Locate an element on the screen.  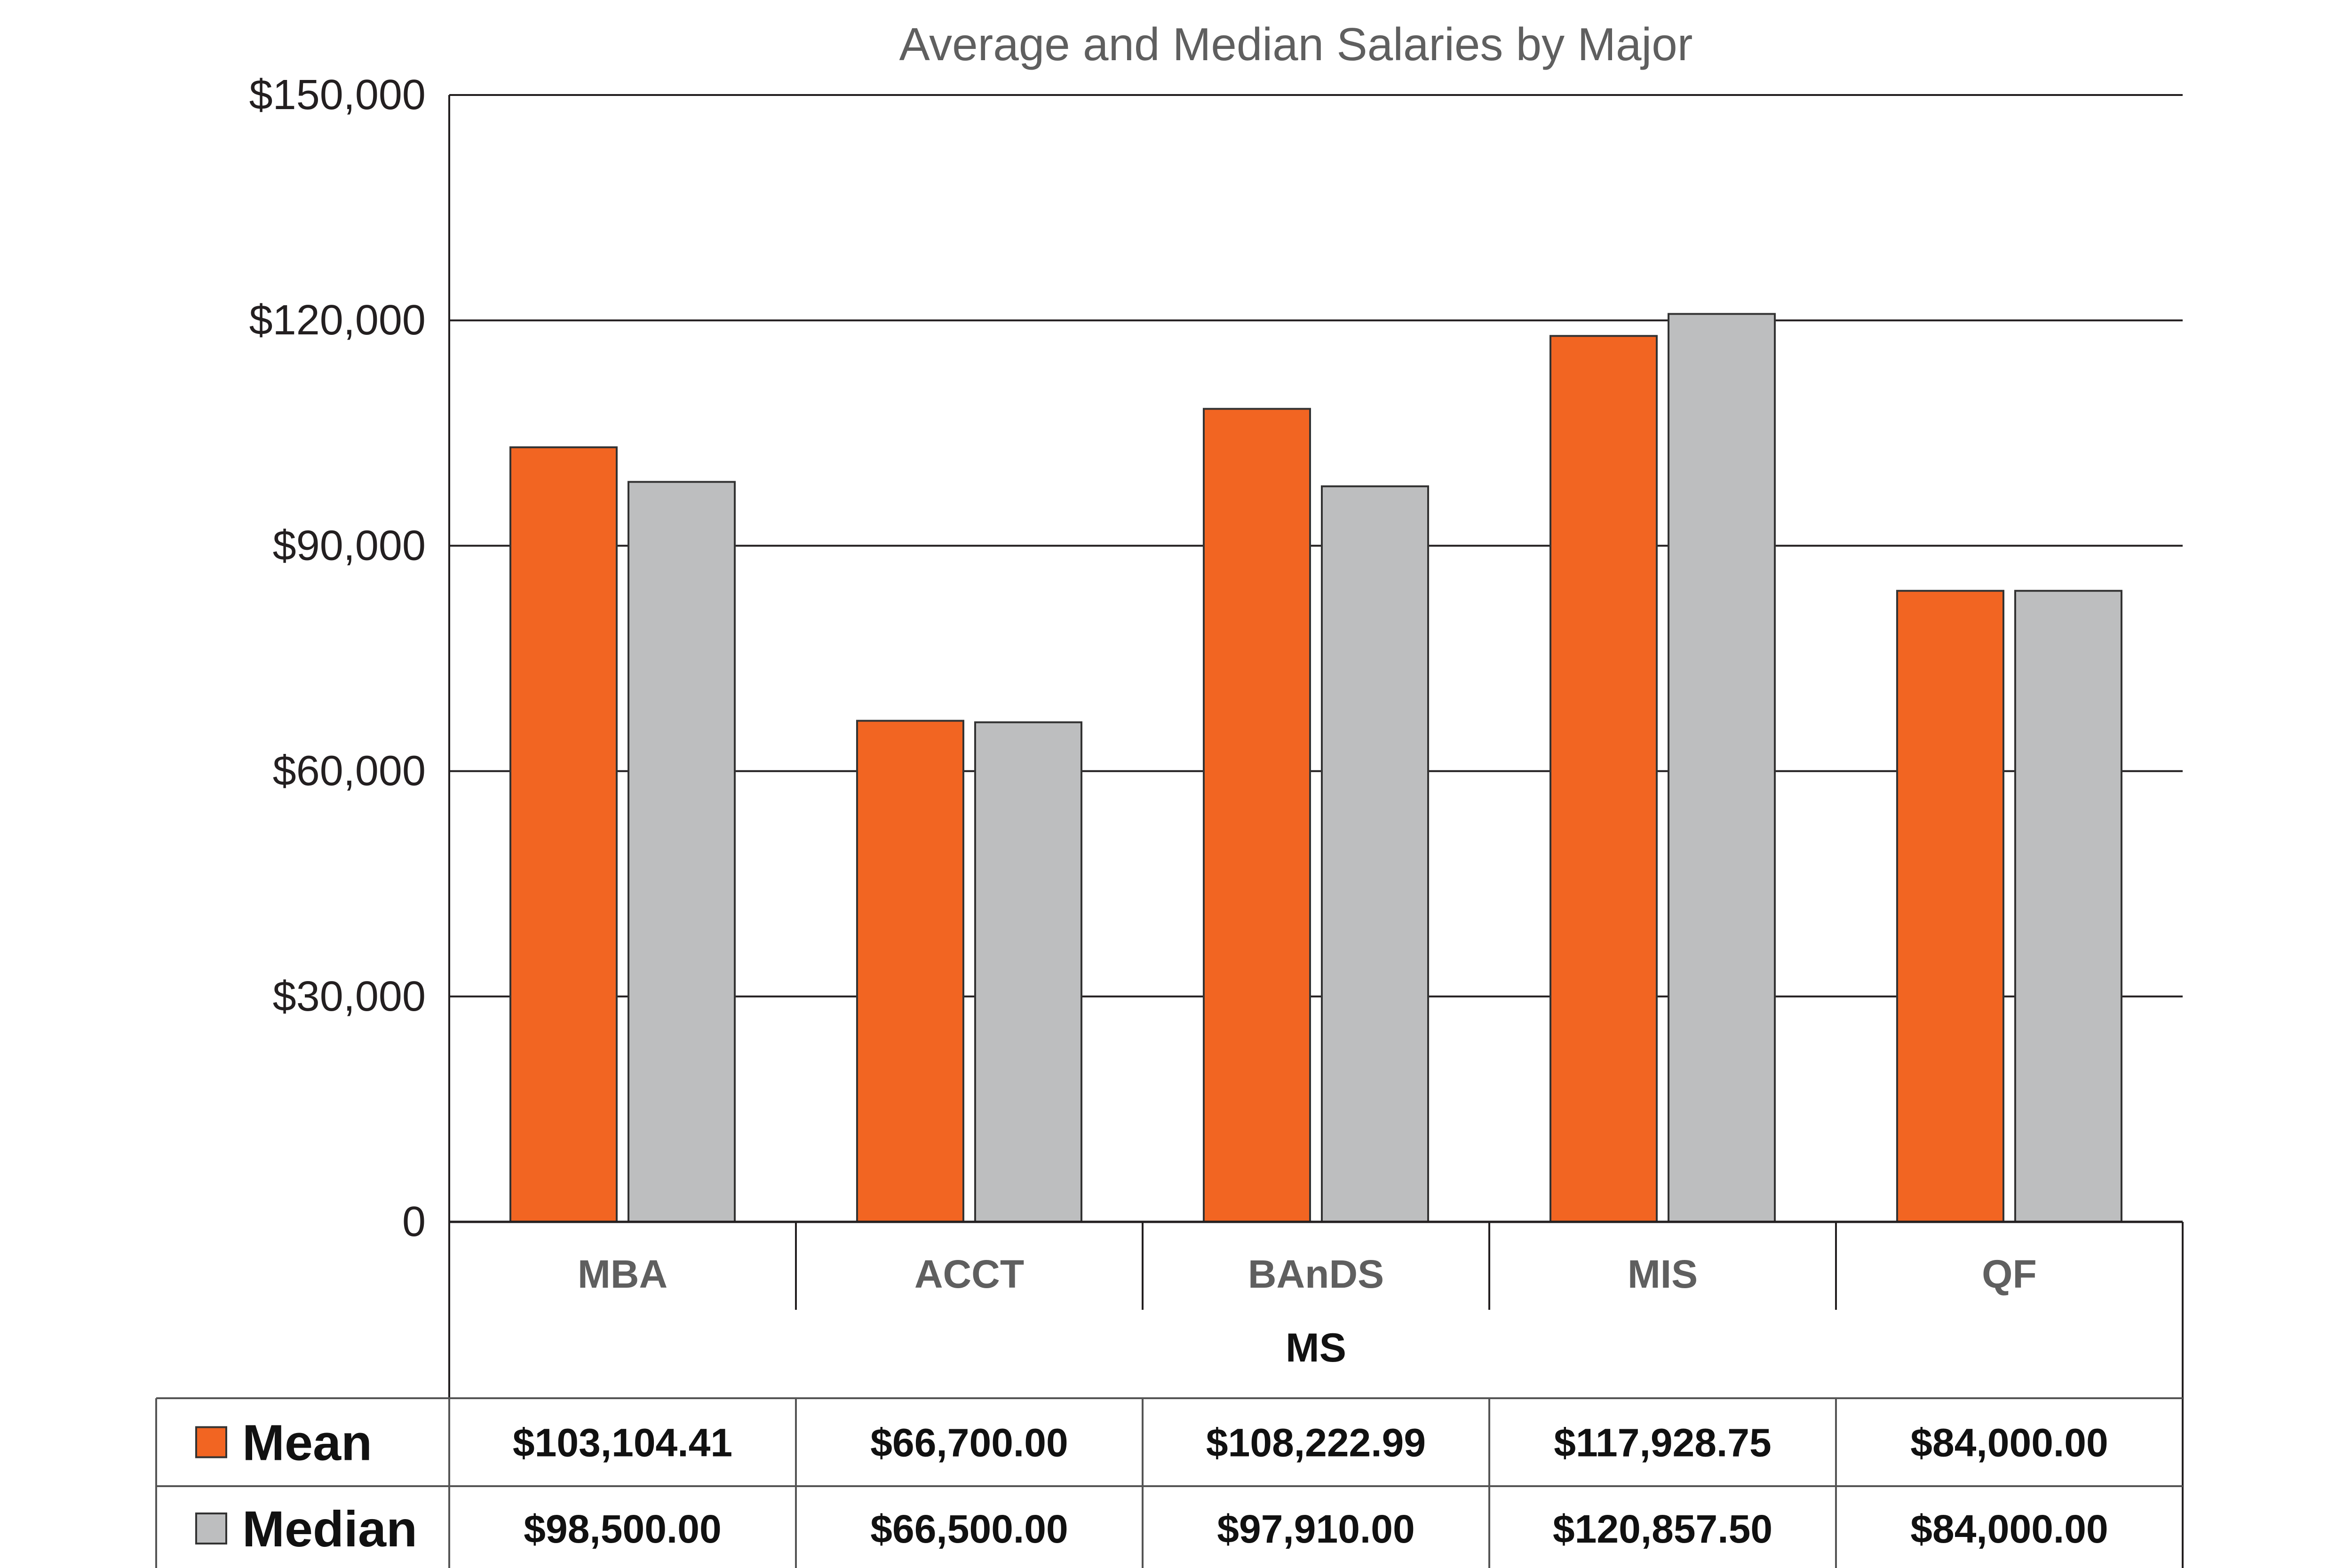
bar-mean-qf is located at coordinates (1950, 907).